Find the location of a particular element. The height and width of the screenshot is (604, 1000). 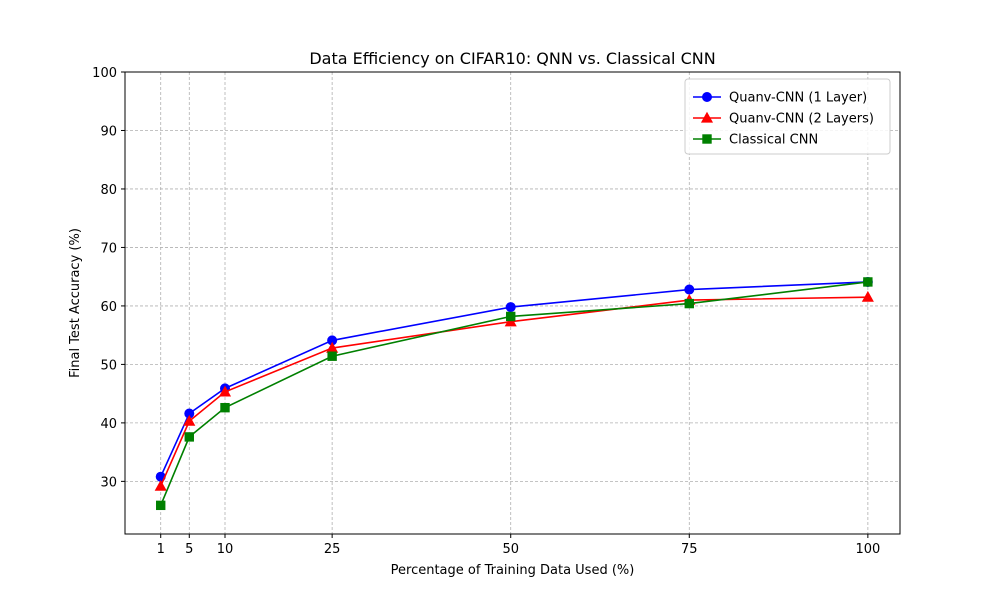

x-tick-label: 100 is located at coordinates (867, 549).